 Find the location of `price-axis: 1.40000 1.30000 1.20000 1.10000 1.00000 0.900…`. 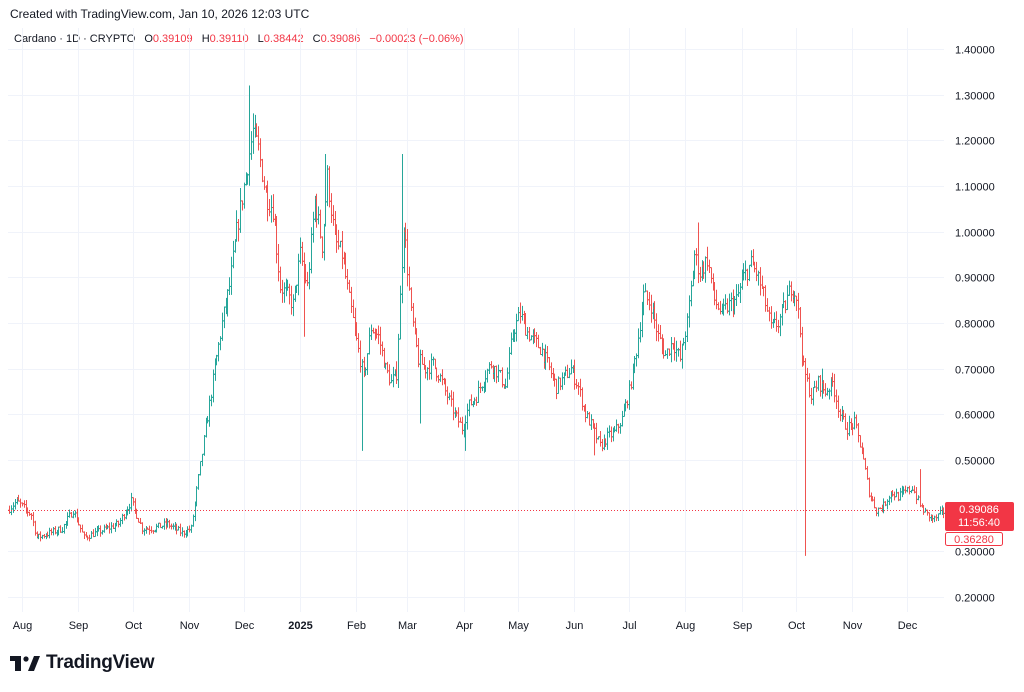

price-axis: 1.40000 1.30000 1.20000 1.10000 1.00000 0.900… is located at coordinates (975, 325).